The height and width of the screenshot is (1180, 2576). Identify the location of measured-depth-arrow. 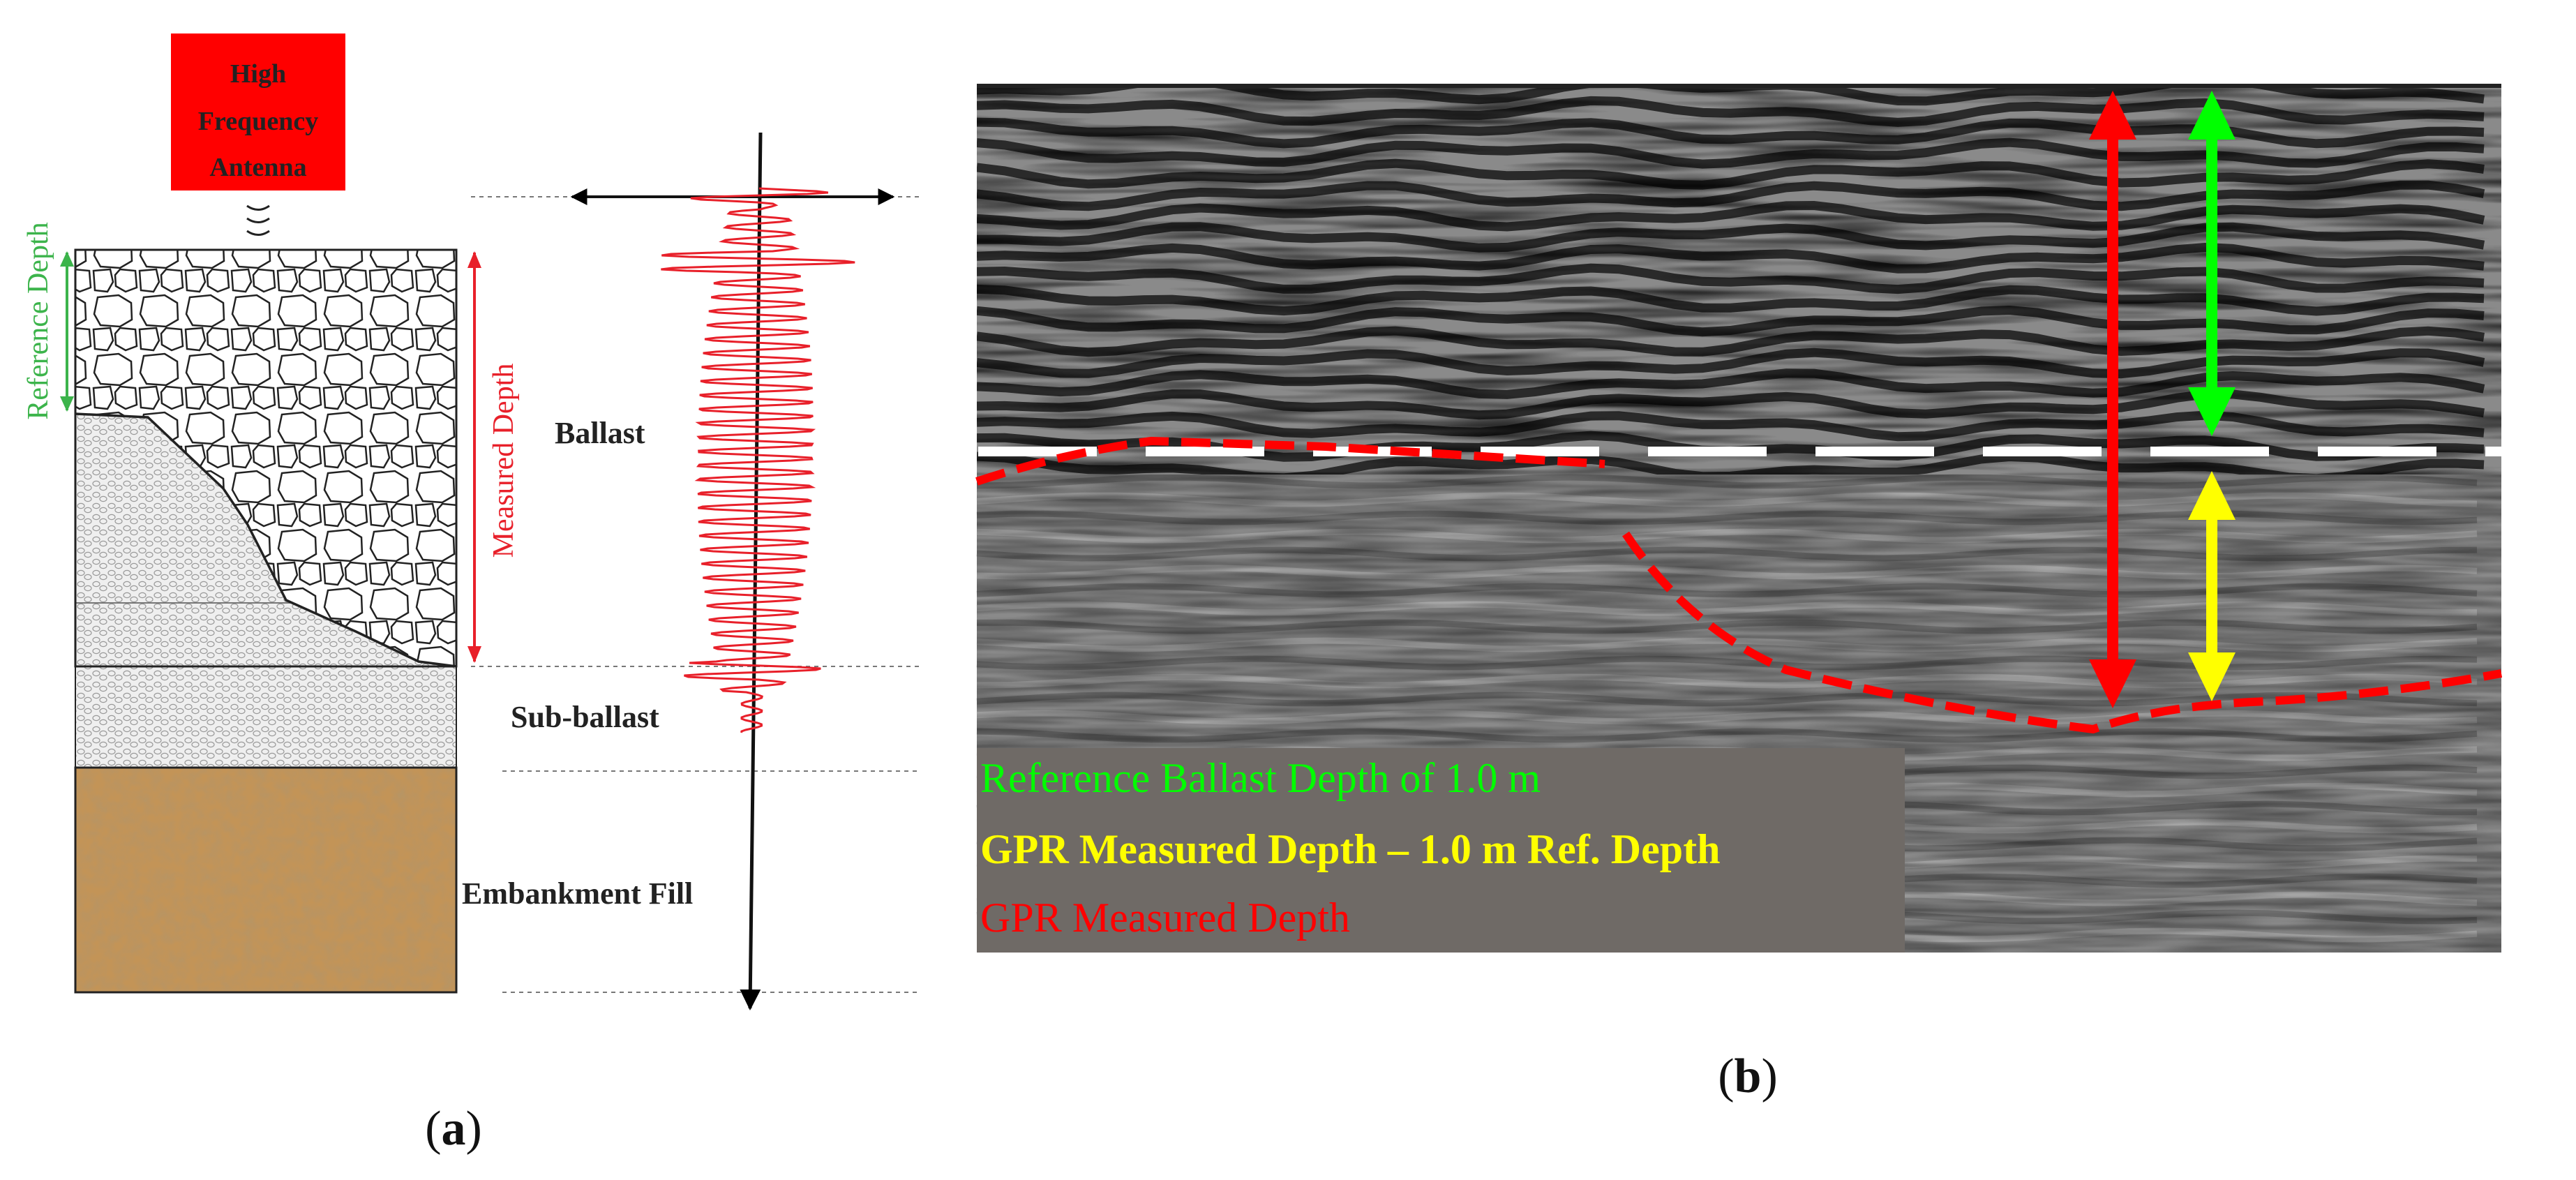
(474, 457).